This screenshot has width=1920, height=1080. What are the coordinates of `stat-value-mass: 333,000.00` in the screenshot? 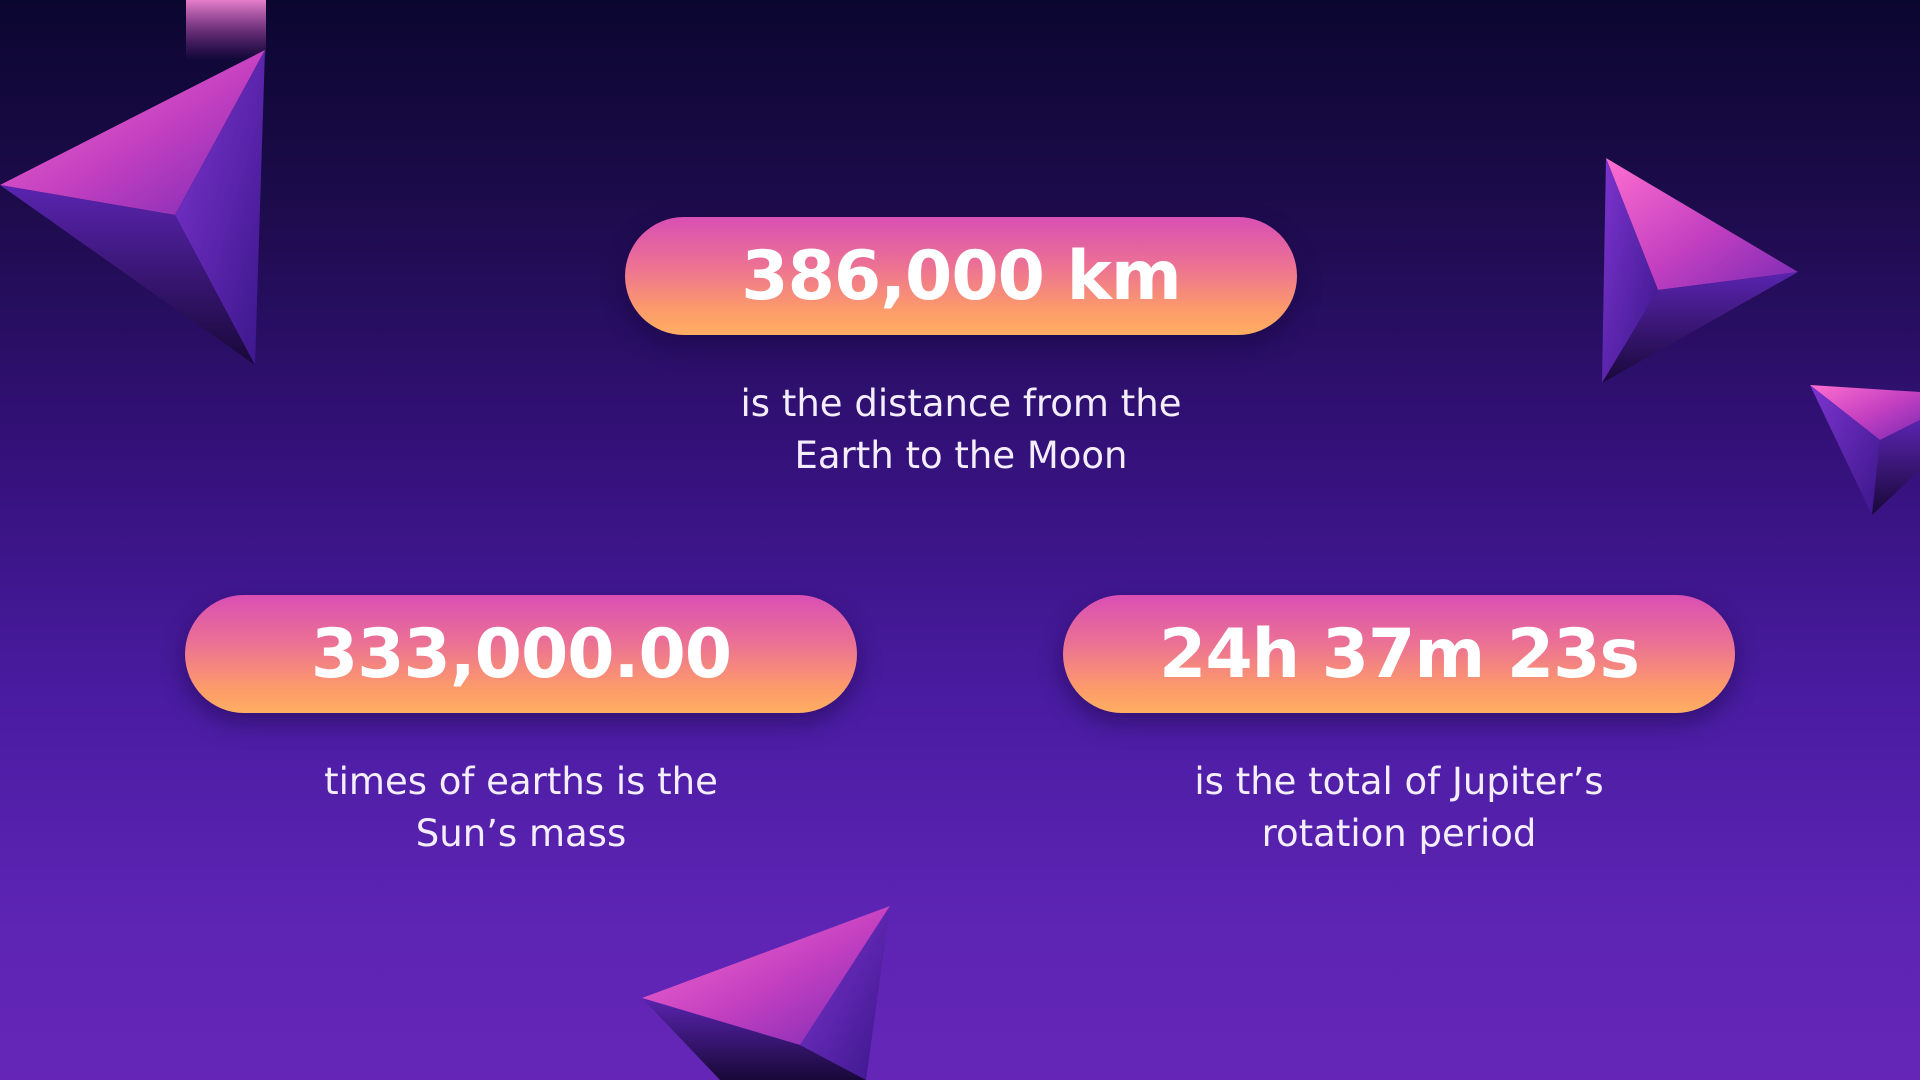 It's located at (521, 654).